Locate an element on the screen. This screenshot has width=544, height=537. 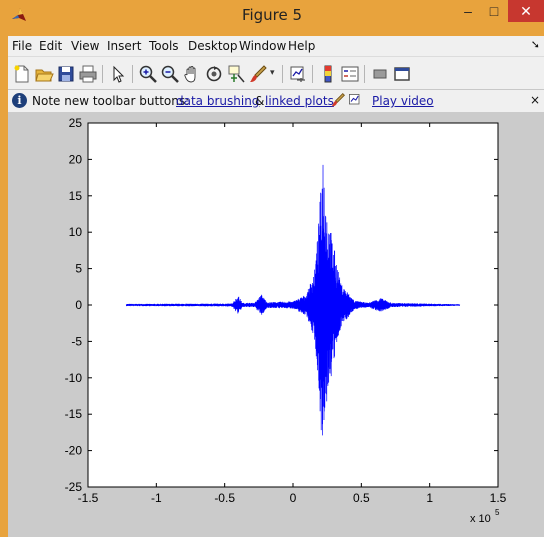
x-tick-label: 1.5 is located at coordinates (498, 498).